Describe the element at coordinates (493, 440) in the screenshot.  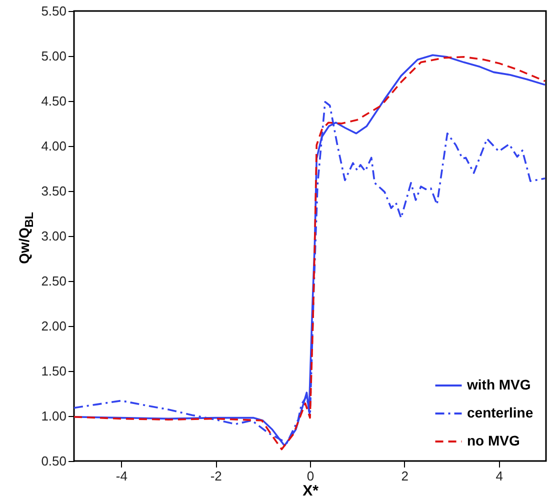
I see `legend-label: no MVG` at that location.